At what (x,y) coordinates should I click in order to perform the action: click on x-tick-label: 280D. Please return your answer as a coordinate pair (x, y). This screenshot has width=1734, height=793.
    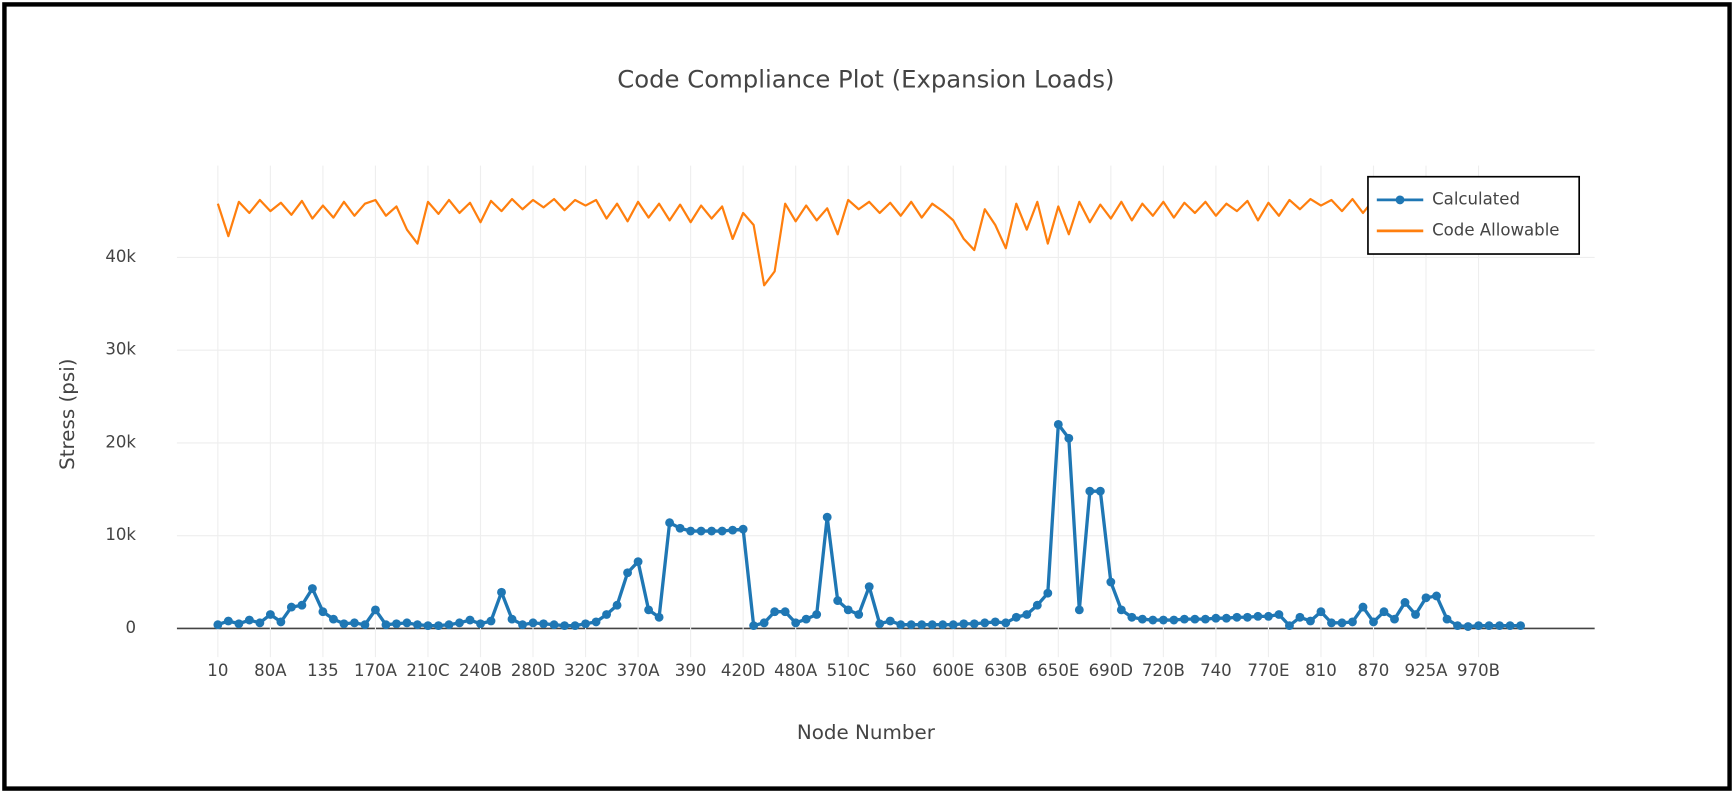
    Looking at the image, I should click on (533, 670).